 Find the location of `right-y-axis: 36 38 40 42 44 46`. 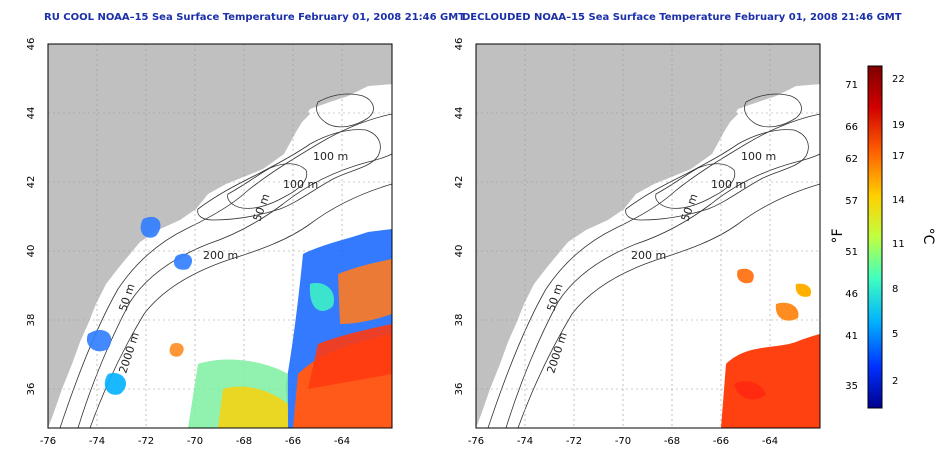

right-y-axis: 36 38 40 42 44 46 is located at coordinates (459, 217).